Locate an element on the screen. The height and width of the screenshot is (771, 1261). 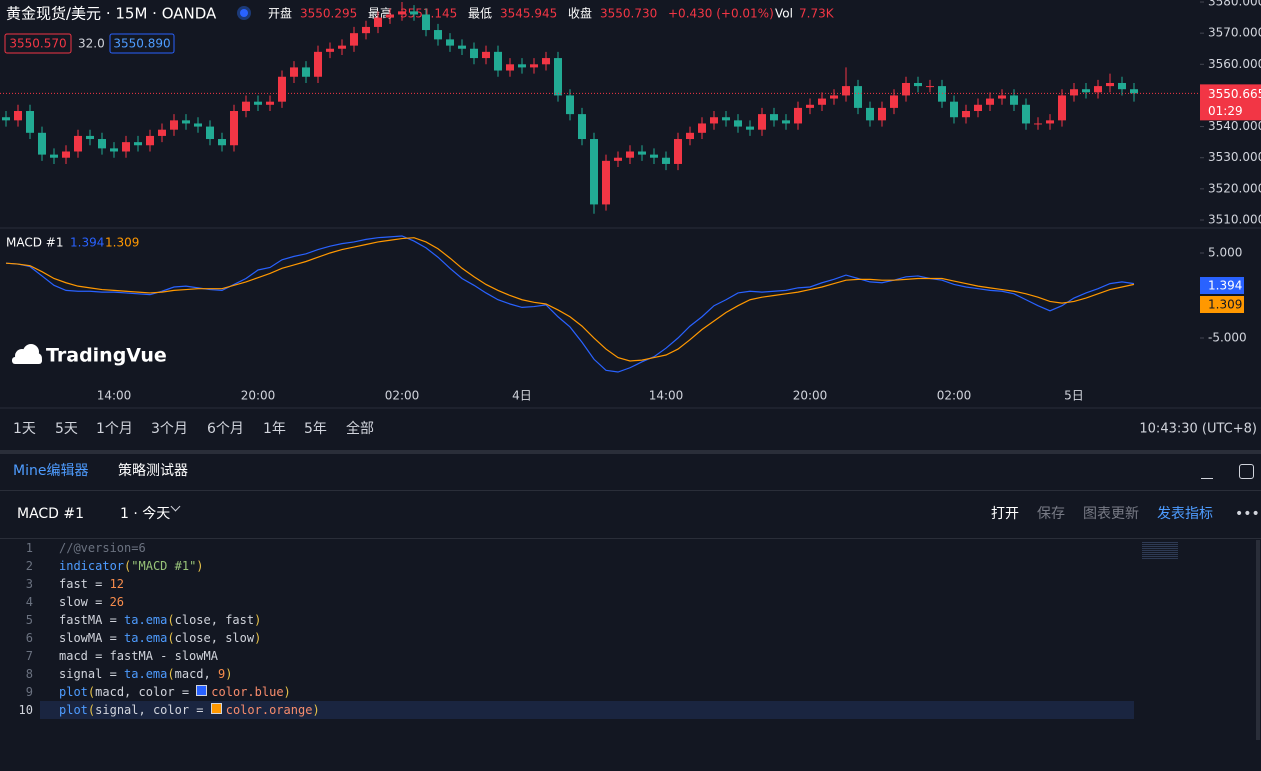
action: 图表更新 is located at coordinates (1111, 514).